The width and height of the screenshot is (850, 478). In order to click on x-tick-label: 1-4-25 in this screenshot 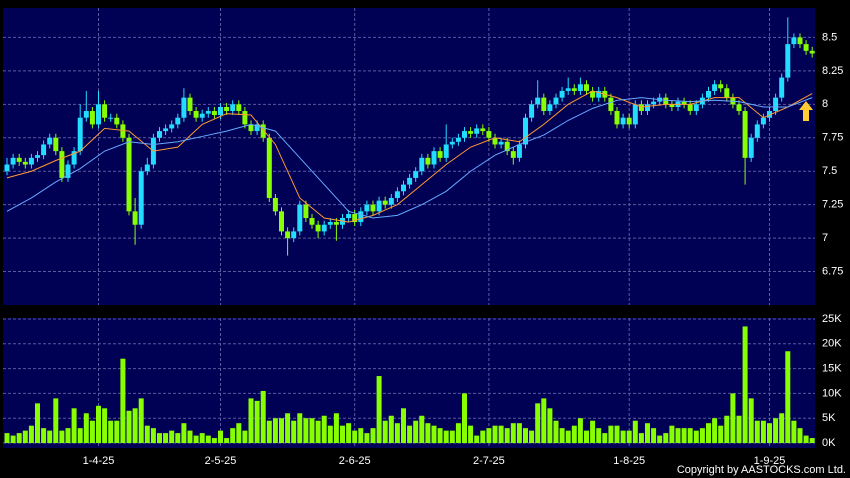, I will do `click(99, 461)`.